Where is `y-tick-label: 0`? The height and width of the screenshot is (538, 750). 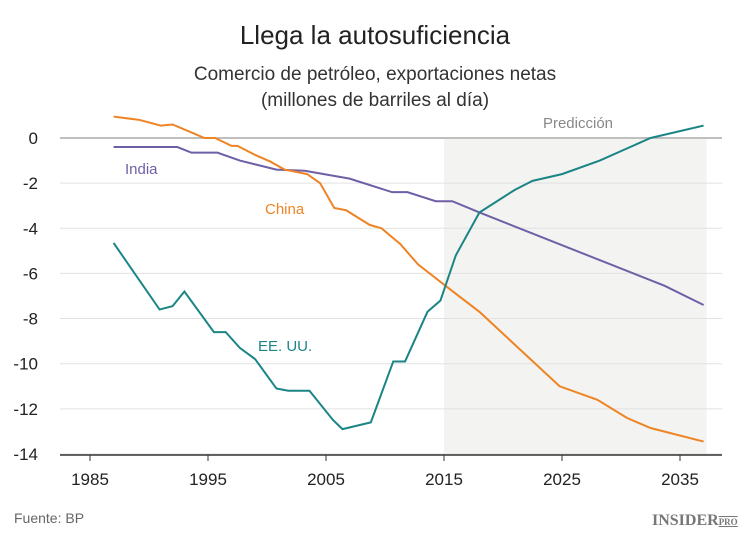
y-tick-label: 0 is located at coordinates (33, 138).